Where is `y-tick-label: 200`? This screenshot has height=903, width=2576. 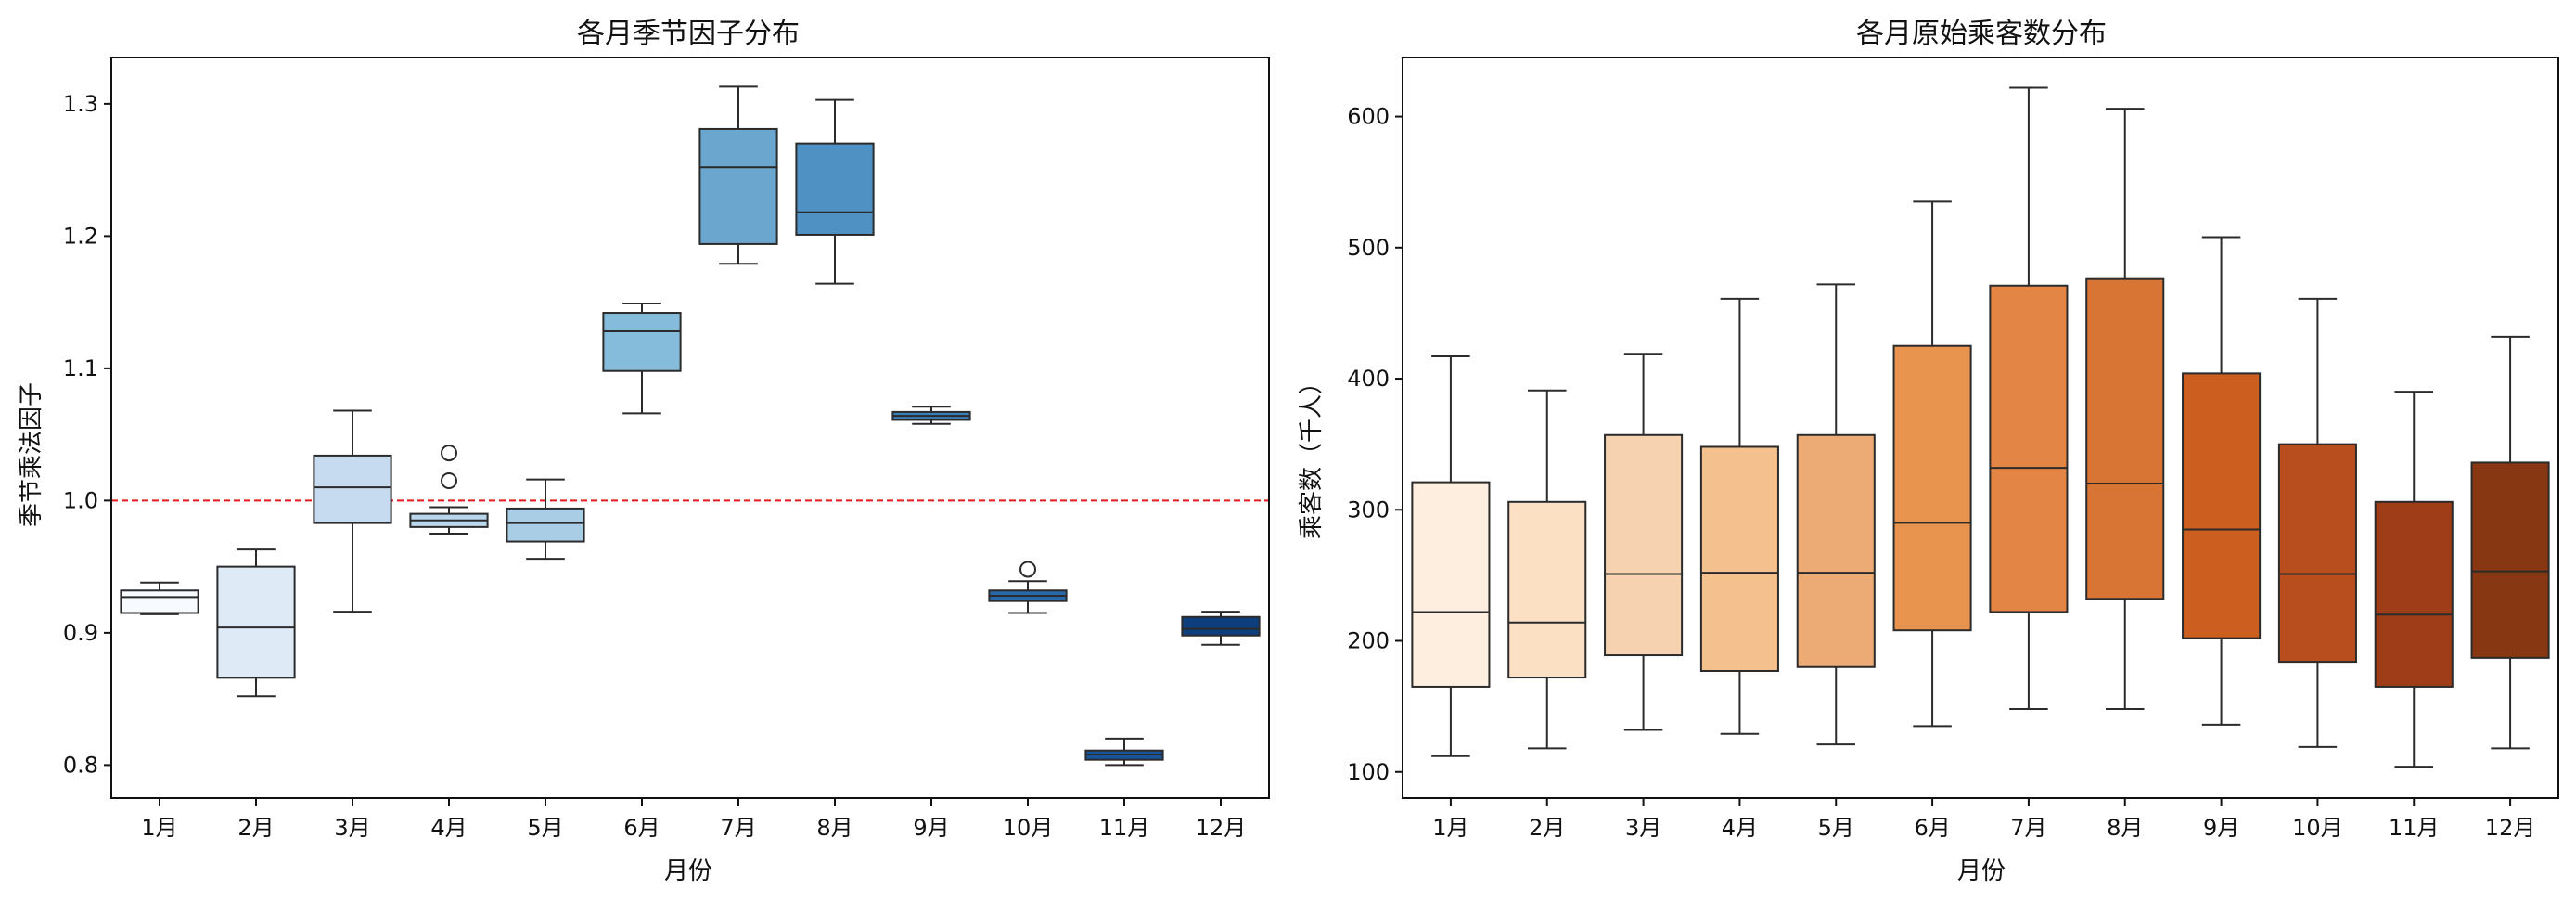
y-tick-label: 200 is located at coordinates (1368, 641).